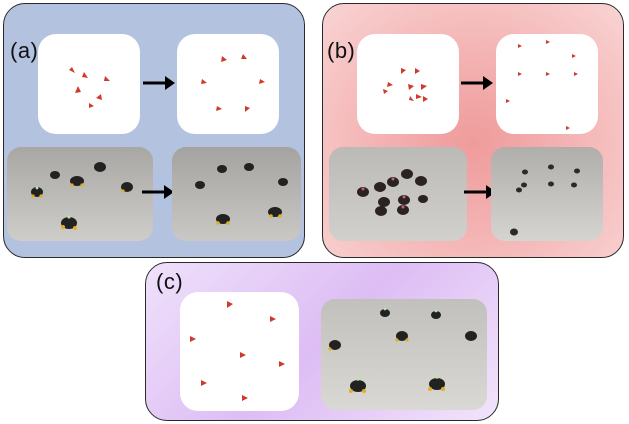 Image resolution: width=629 pixels, height=424 pixels. What do you see at coordinates (233, 83) in the screenshot?
I see `panel-a-final-markers` at bounding box center [233, 83].